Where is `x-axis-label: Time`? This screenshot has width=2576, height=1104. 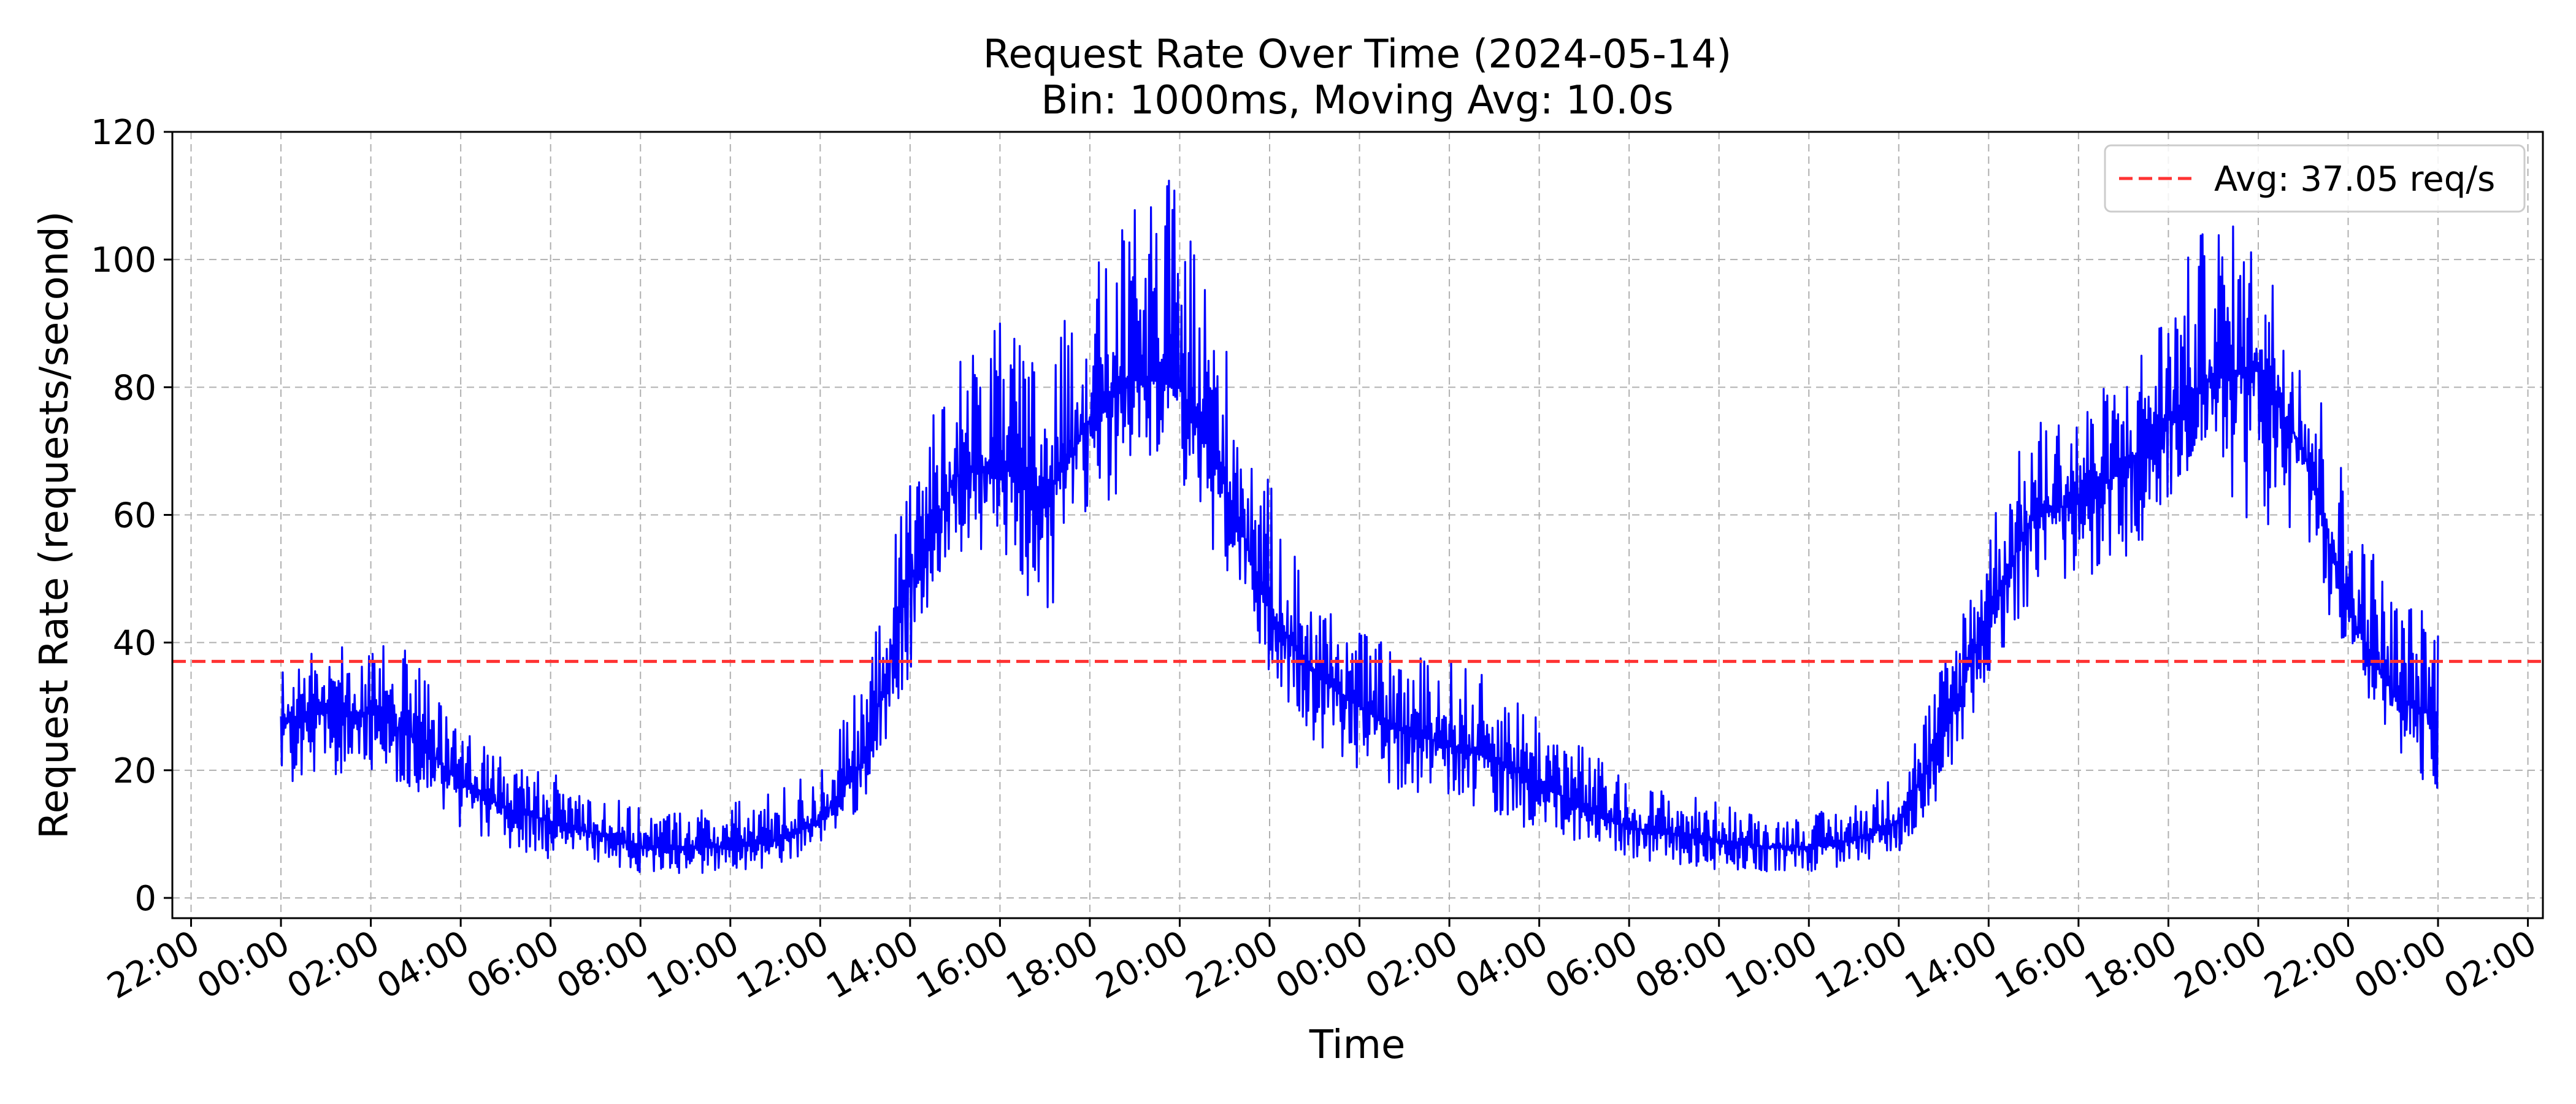
x-axis-label: Time is located at coordinates (1357, 1045).